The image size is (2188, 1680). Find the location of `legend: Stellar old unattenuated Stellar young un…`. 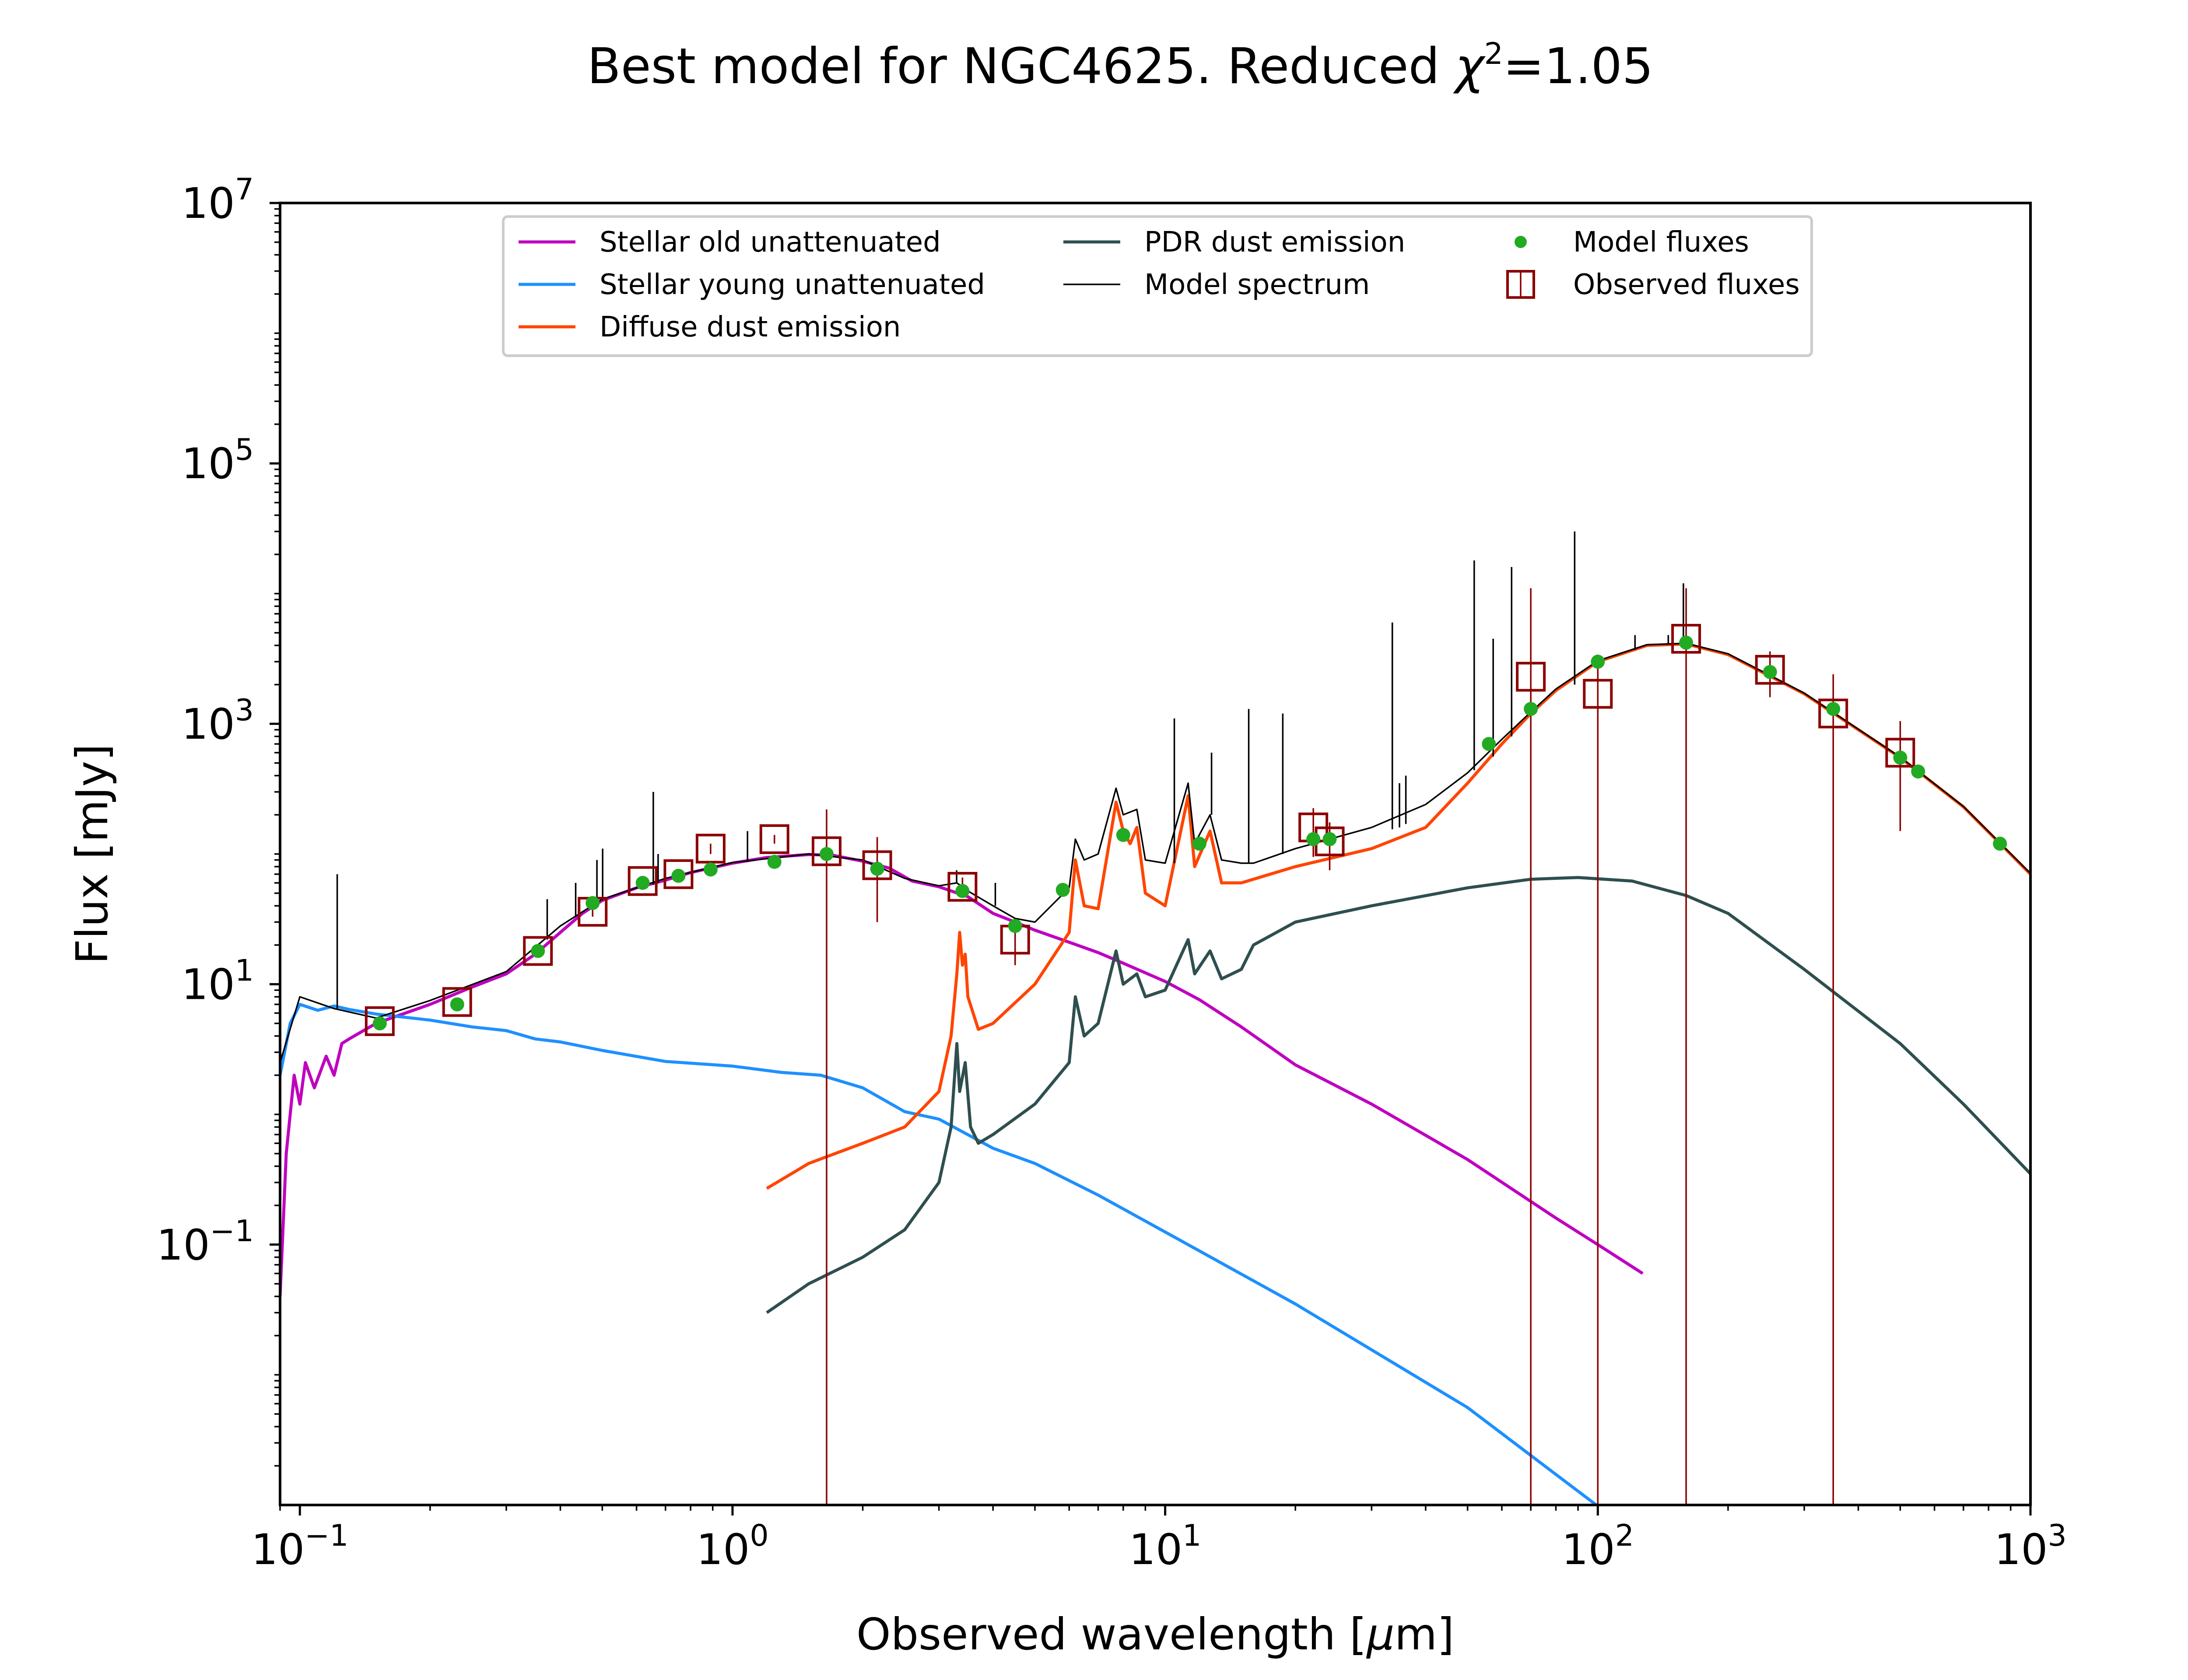

legend: Stellar old unattenuated Stellar young un… is located at coordinates (1157, 286).